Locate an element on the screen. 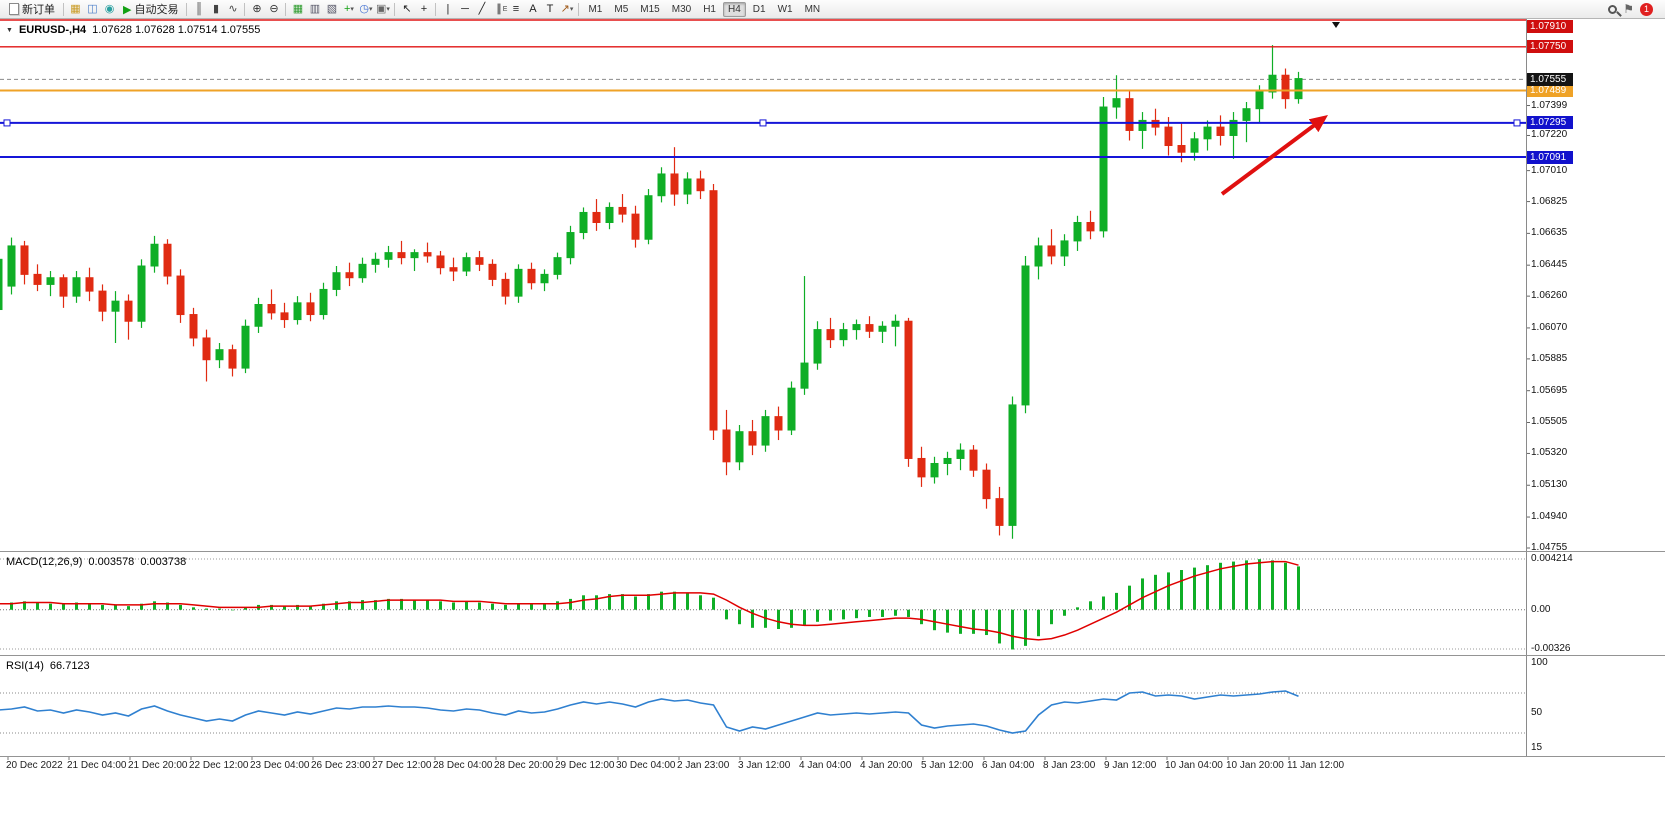 The height and width of the screenshot is (828, 1665). crosshair-button: + is located at coordinates (423, 9).